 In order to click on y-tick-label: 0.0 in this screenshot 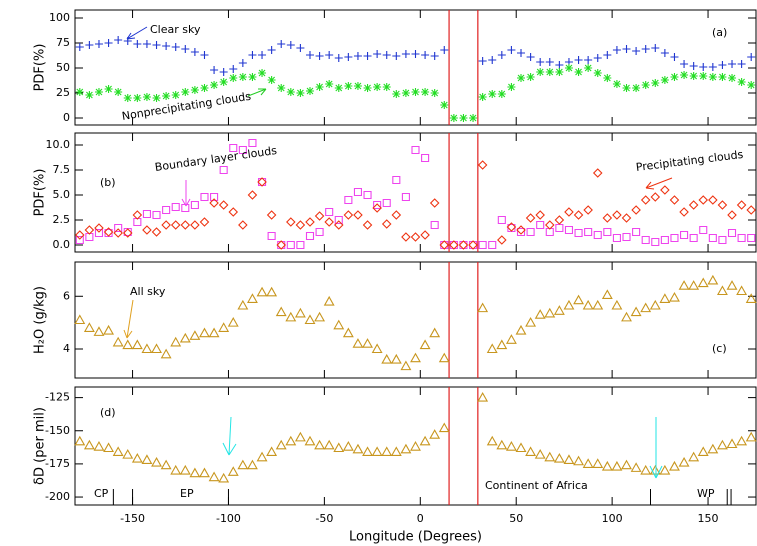, I will do `click(62, 244)`.